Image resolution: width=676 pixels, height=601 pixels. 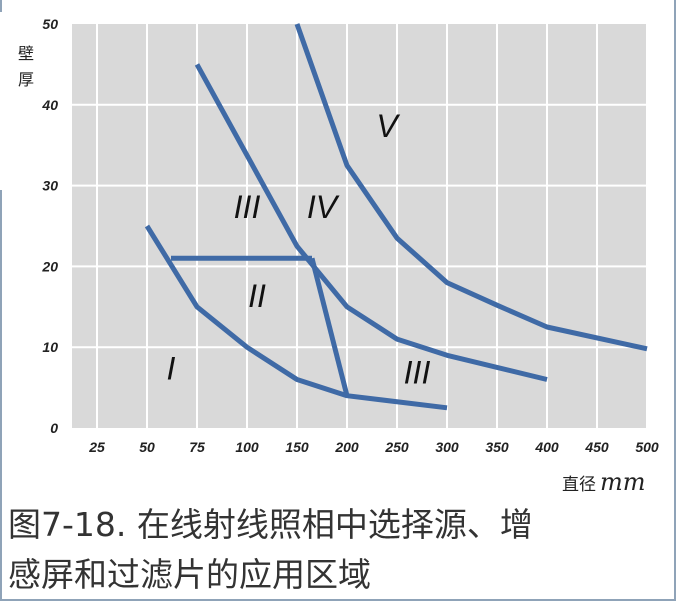 What do you see at coordinates (388, 126) in the screenshot?
I see `region-label: V` at bounding box center [388, 126].